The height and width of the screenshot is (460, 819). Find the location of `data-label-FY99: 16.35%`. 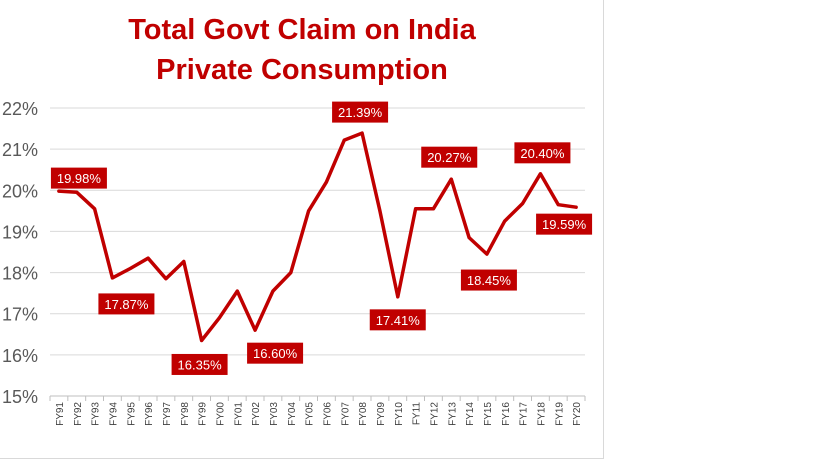

data-label-FY99: 16.35% is located at coordinates (199, 364).